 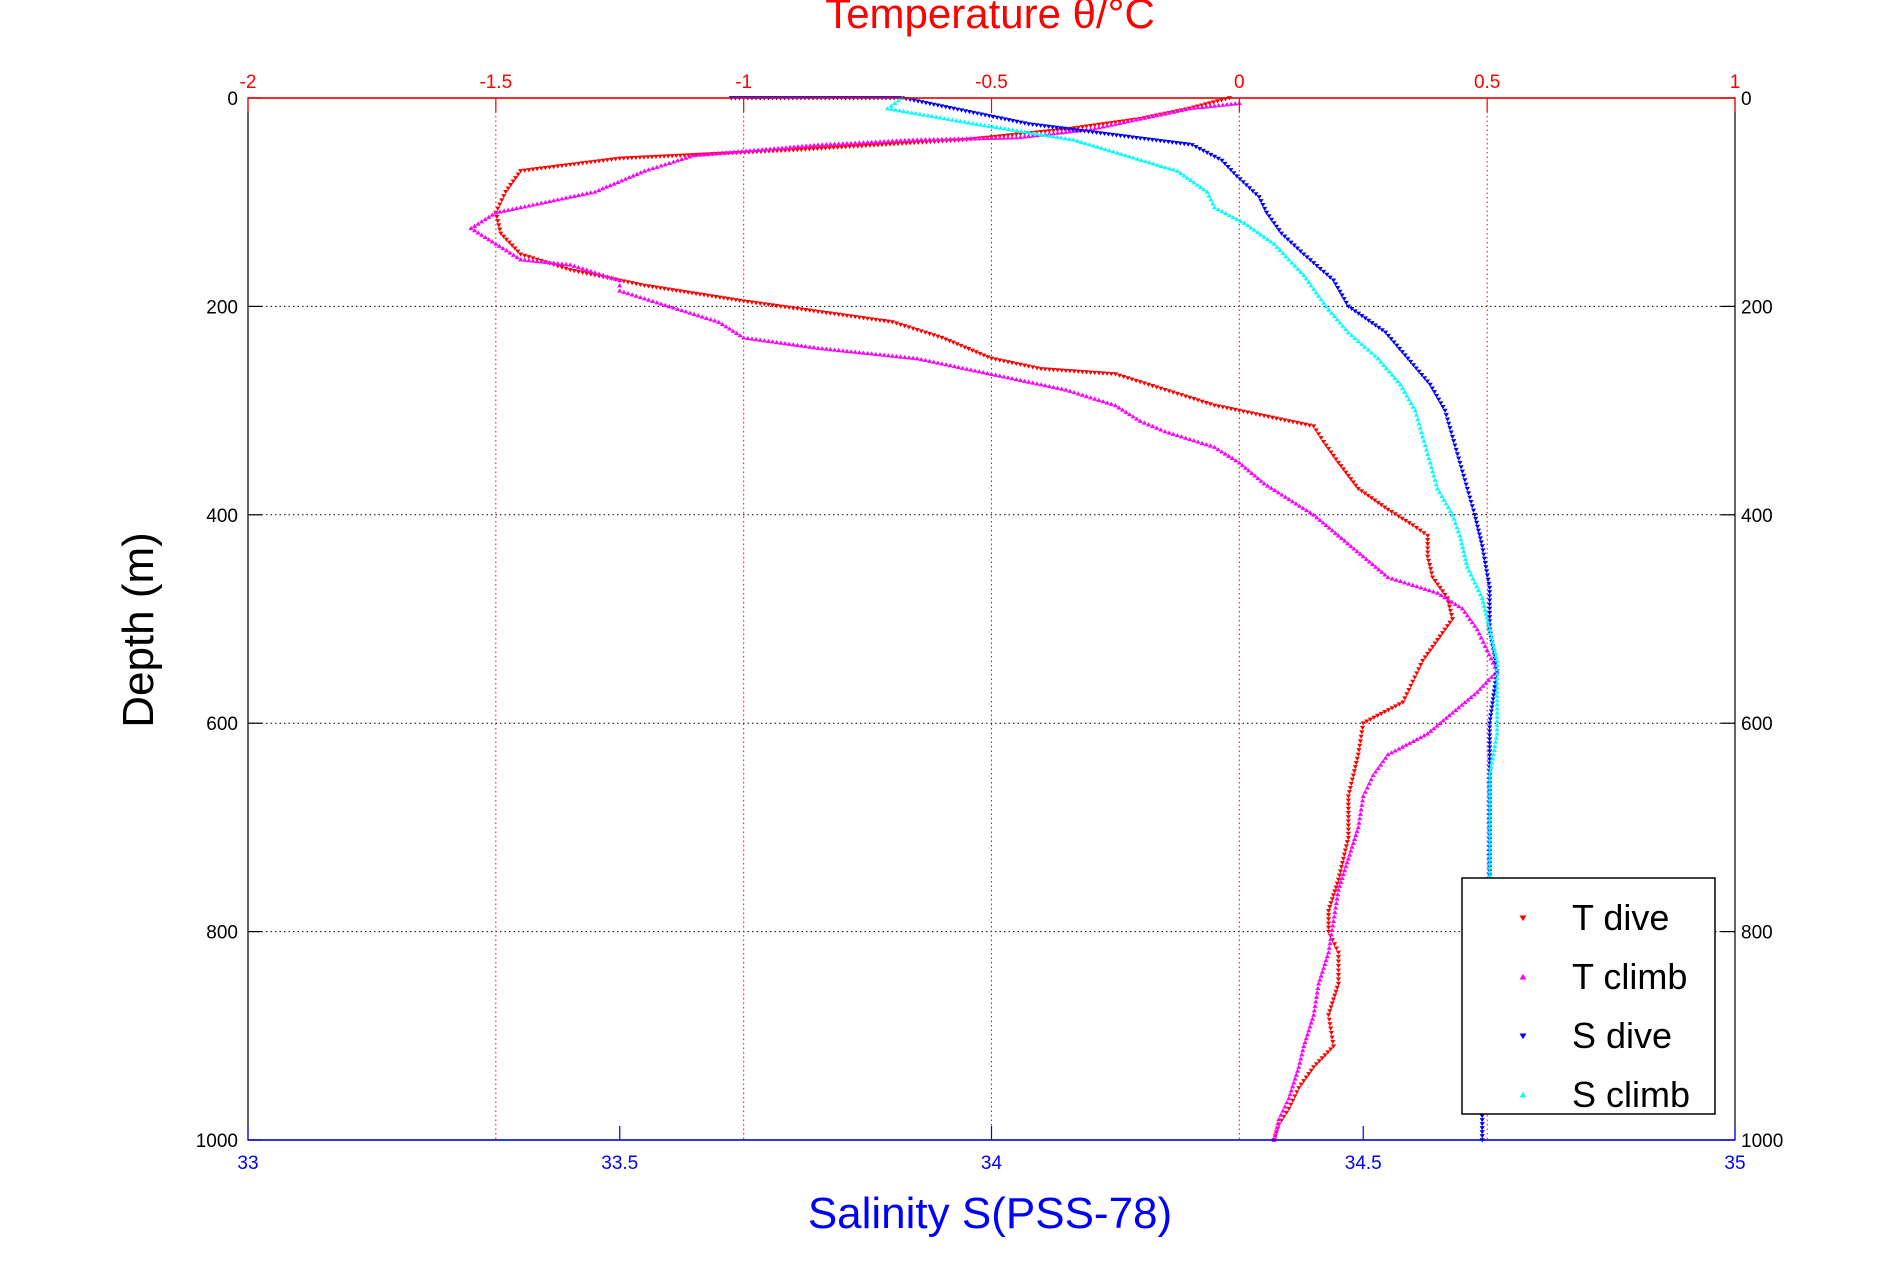 What do you see at coordinates (1757, 724) in the screenshot?
I see `y-tick-label-right: 600` at bounding box center [1757, 724].